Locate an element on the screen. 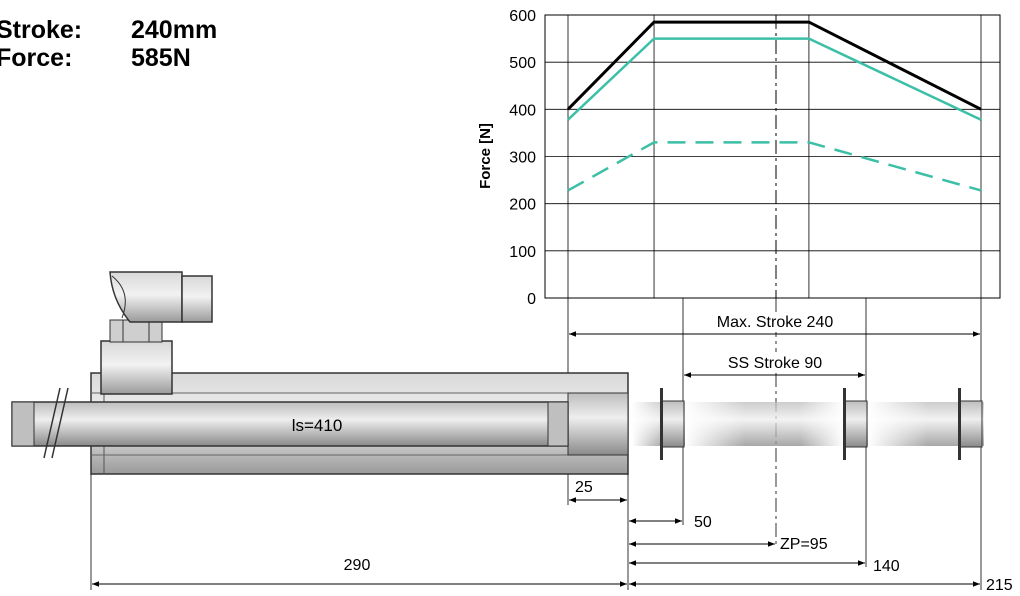 This screenshot has width=1020, height=596. chart-ylabel: Force [N] is located at coordinates (485, 156).